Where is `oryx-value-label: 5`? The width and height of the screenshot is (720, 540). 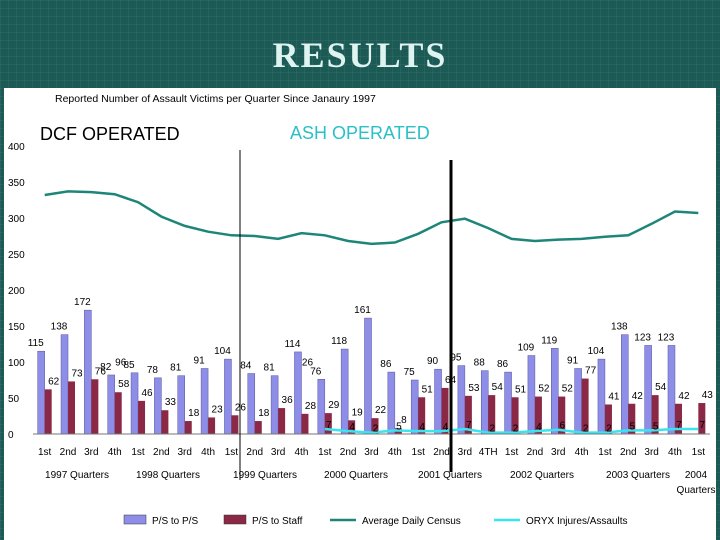 oryx-value-label: 5 is located at coordinates (633, 426).